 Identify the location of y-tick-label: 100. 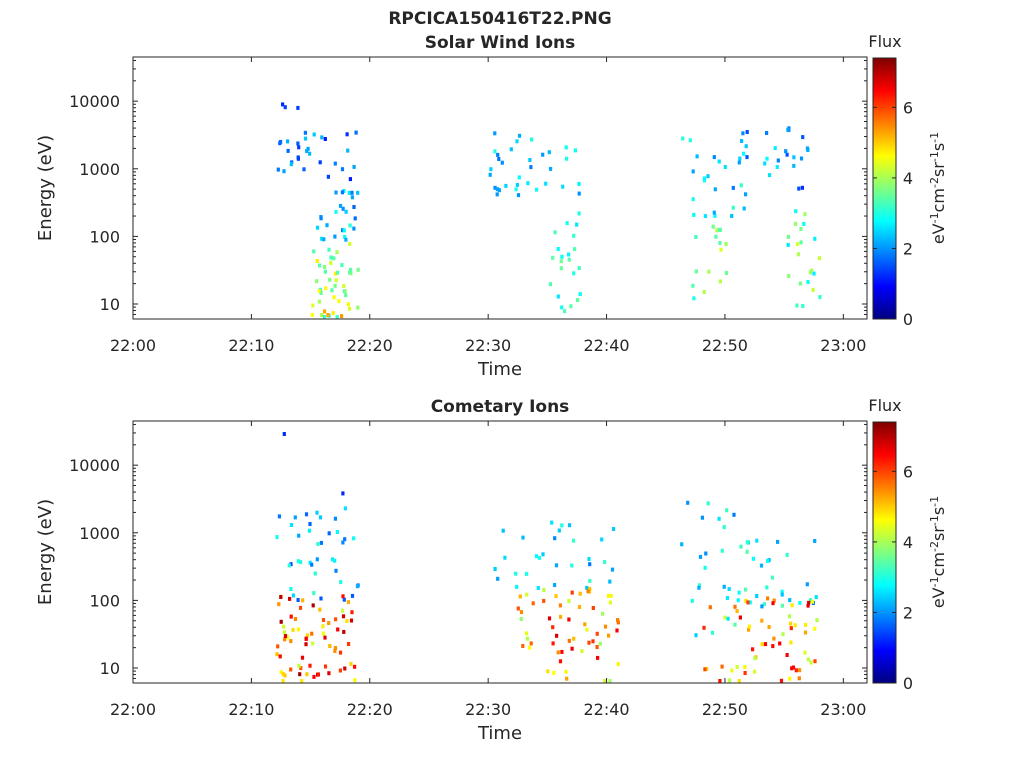
(104, 236).